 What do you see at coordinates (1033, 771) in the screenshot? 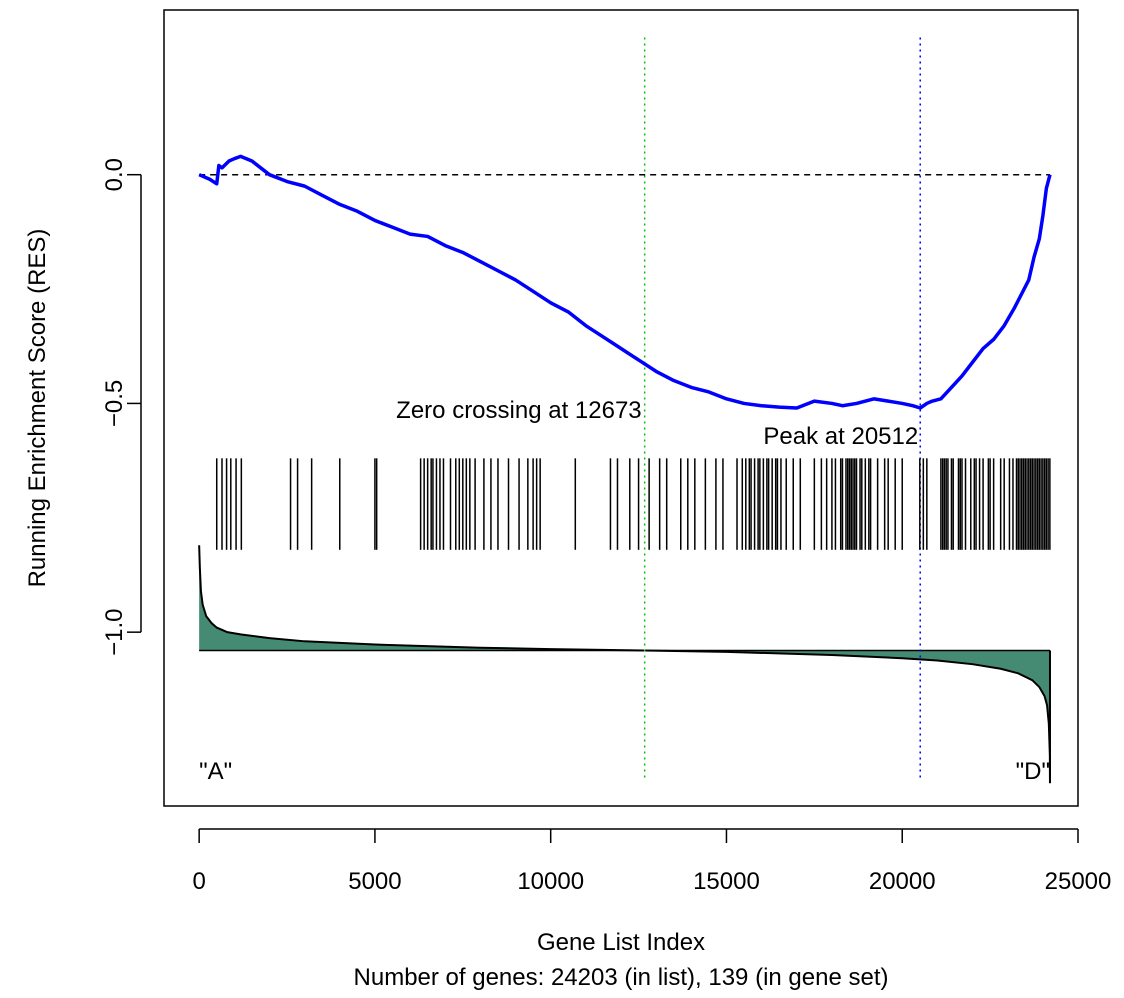
I see `phenotype-right-label: "D"` at bounding box center [1033, 771].